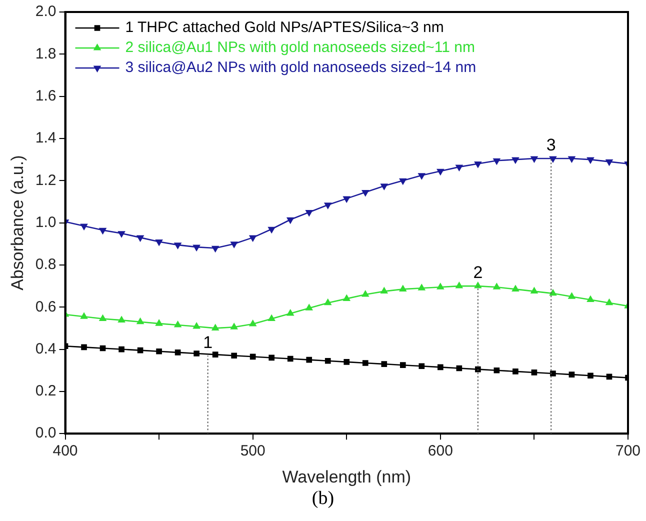  Describe the element at coordinates (440, 451) in the screenshot. I see `x-tick-label: 600` at that location.